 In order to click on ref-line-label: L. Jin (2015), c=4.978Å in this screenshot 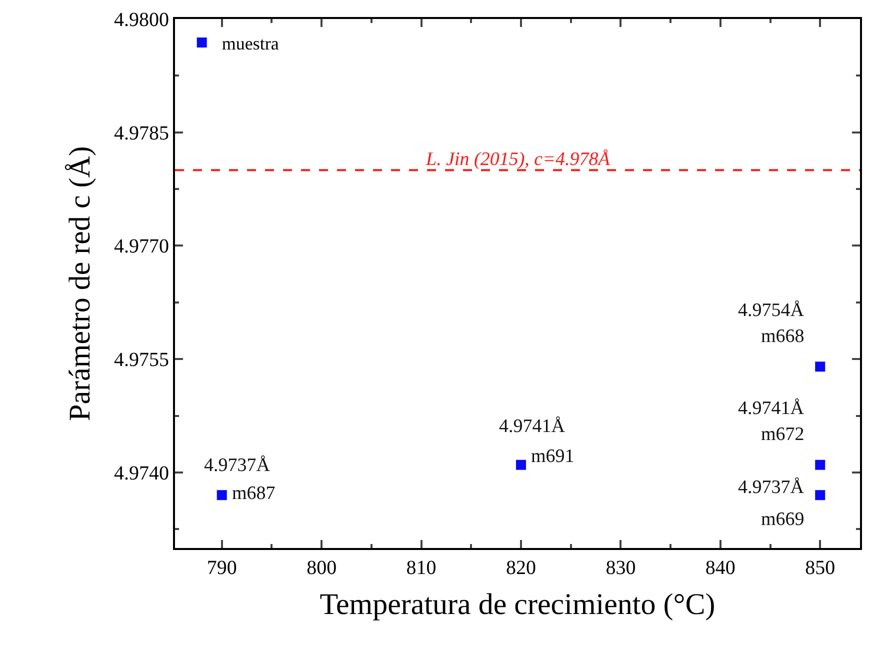, I will do `click(517, 159)`.